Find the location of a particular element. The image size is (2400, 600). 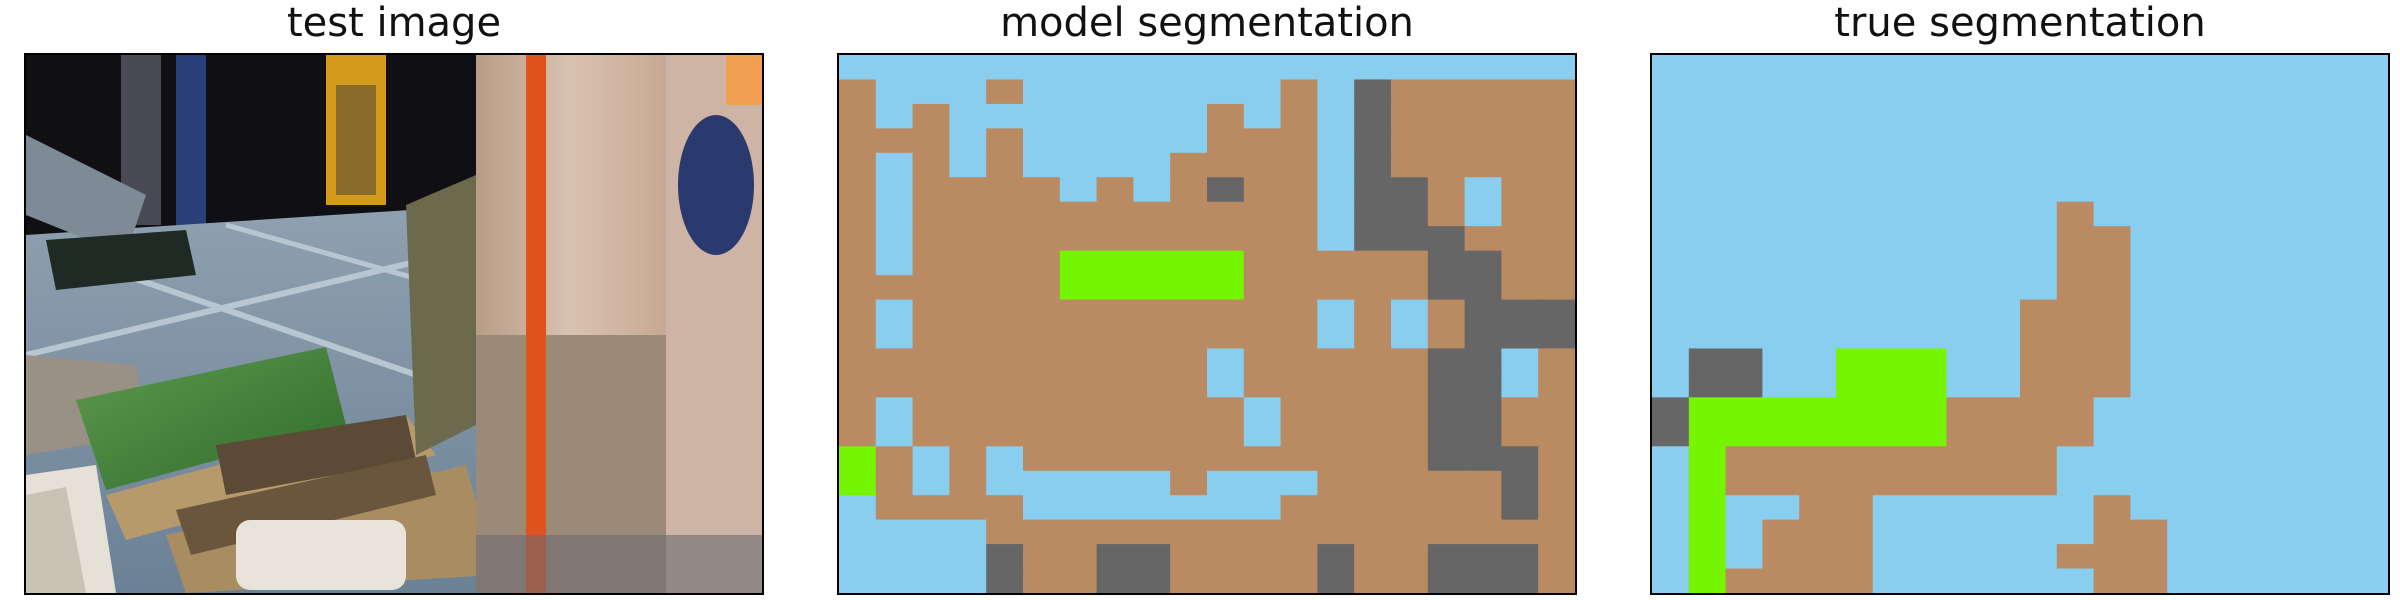

photo-orange-edge is located at coordinates (536, 324).